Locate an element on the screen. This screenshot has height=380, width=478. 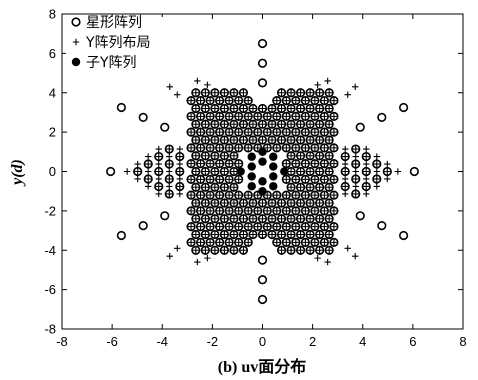
legend-plus-icon is located at coordinates (76, 42).